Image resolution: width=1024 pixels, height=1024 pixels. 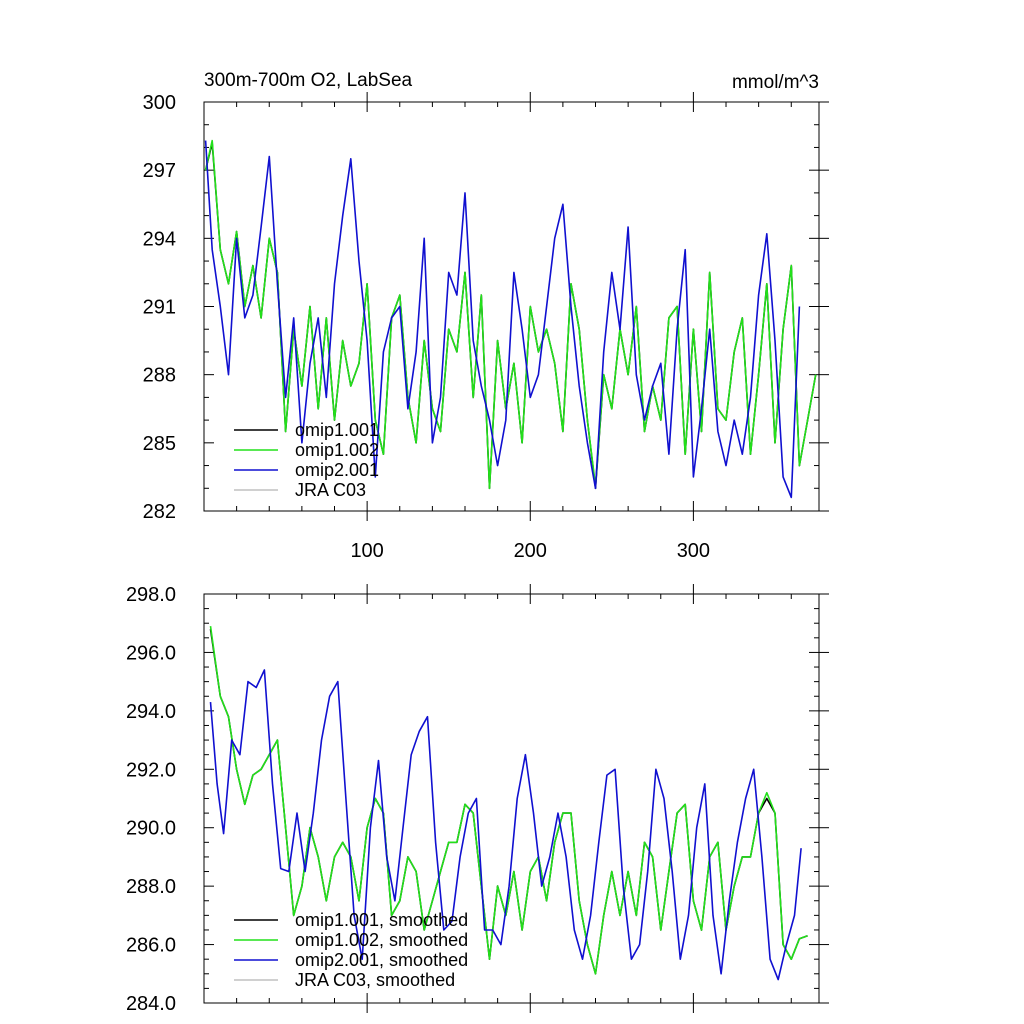 What do you see at coordinates (381, 920) in the screenshot?
I see `legend-label: omip1.001, smoothed` at bounding box center [381, 920].